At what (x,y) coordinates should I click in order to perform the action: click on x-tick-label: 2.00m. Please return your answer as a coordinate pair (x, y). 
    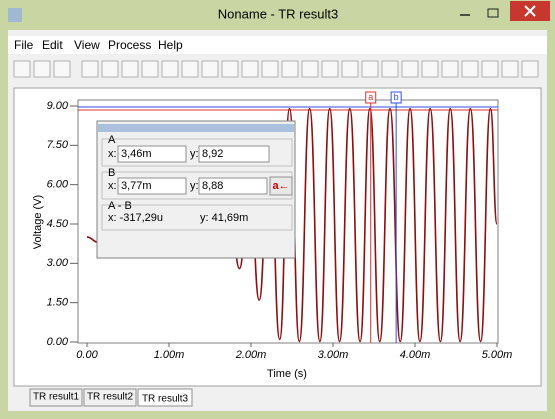
    Looking at the image, I should click on (251, 355).